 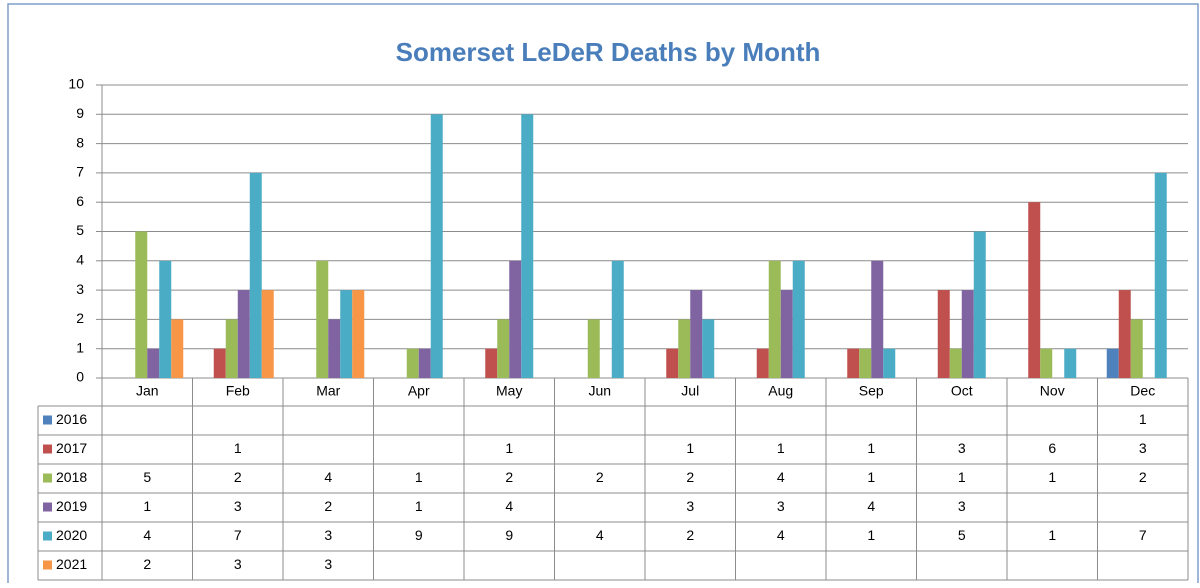 I want to click on table-value: 6, so click(x=1052, y=448).